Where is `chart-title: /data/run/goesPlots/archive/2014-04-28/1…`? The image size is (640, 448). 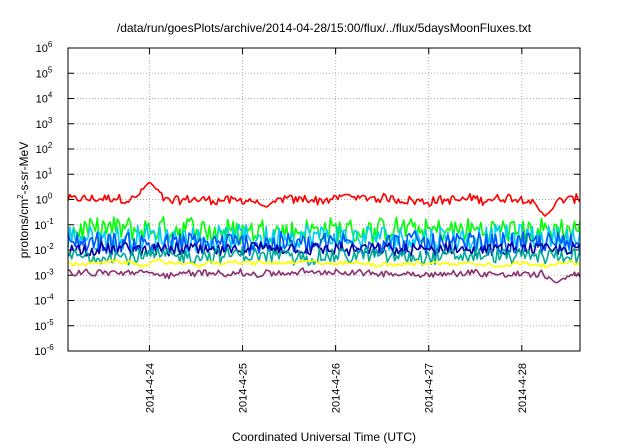 chart-title: /data/run/goesPlots/archive/2014-04-28/1… is located at coordinates (324, 28).